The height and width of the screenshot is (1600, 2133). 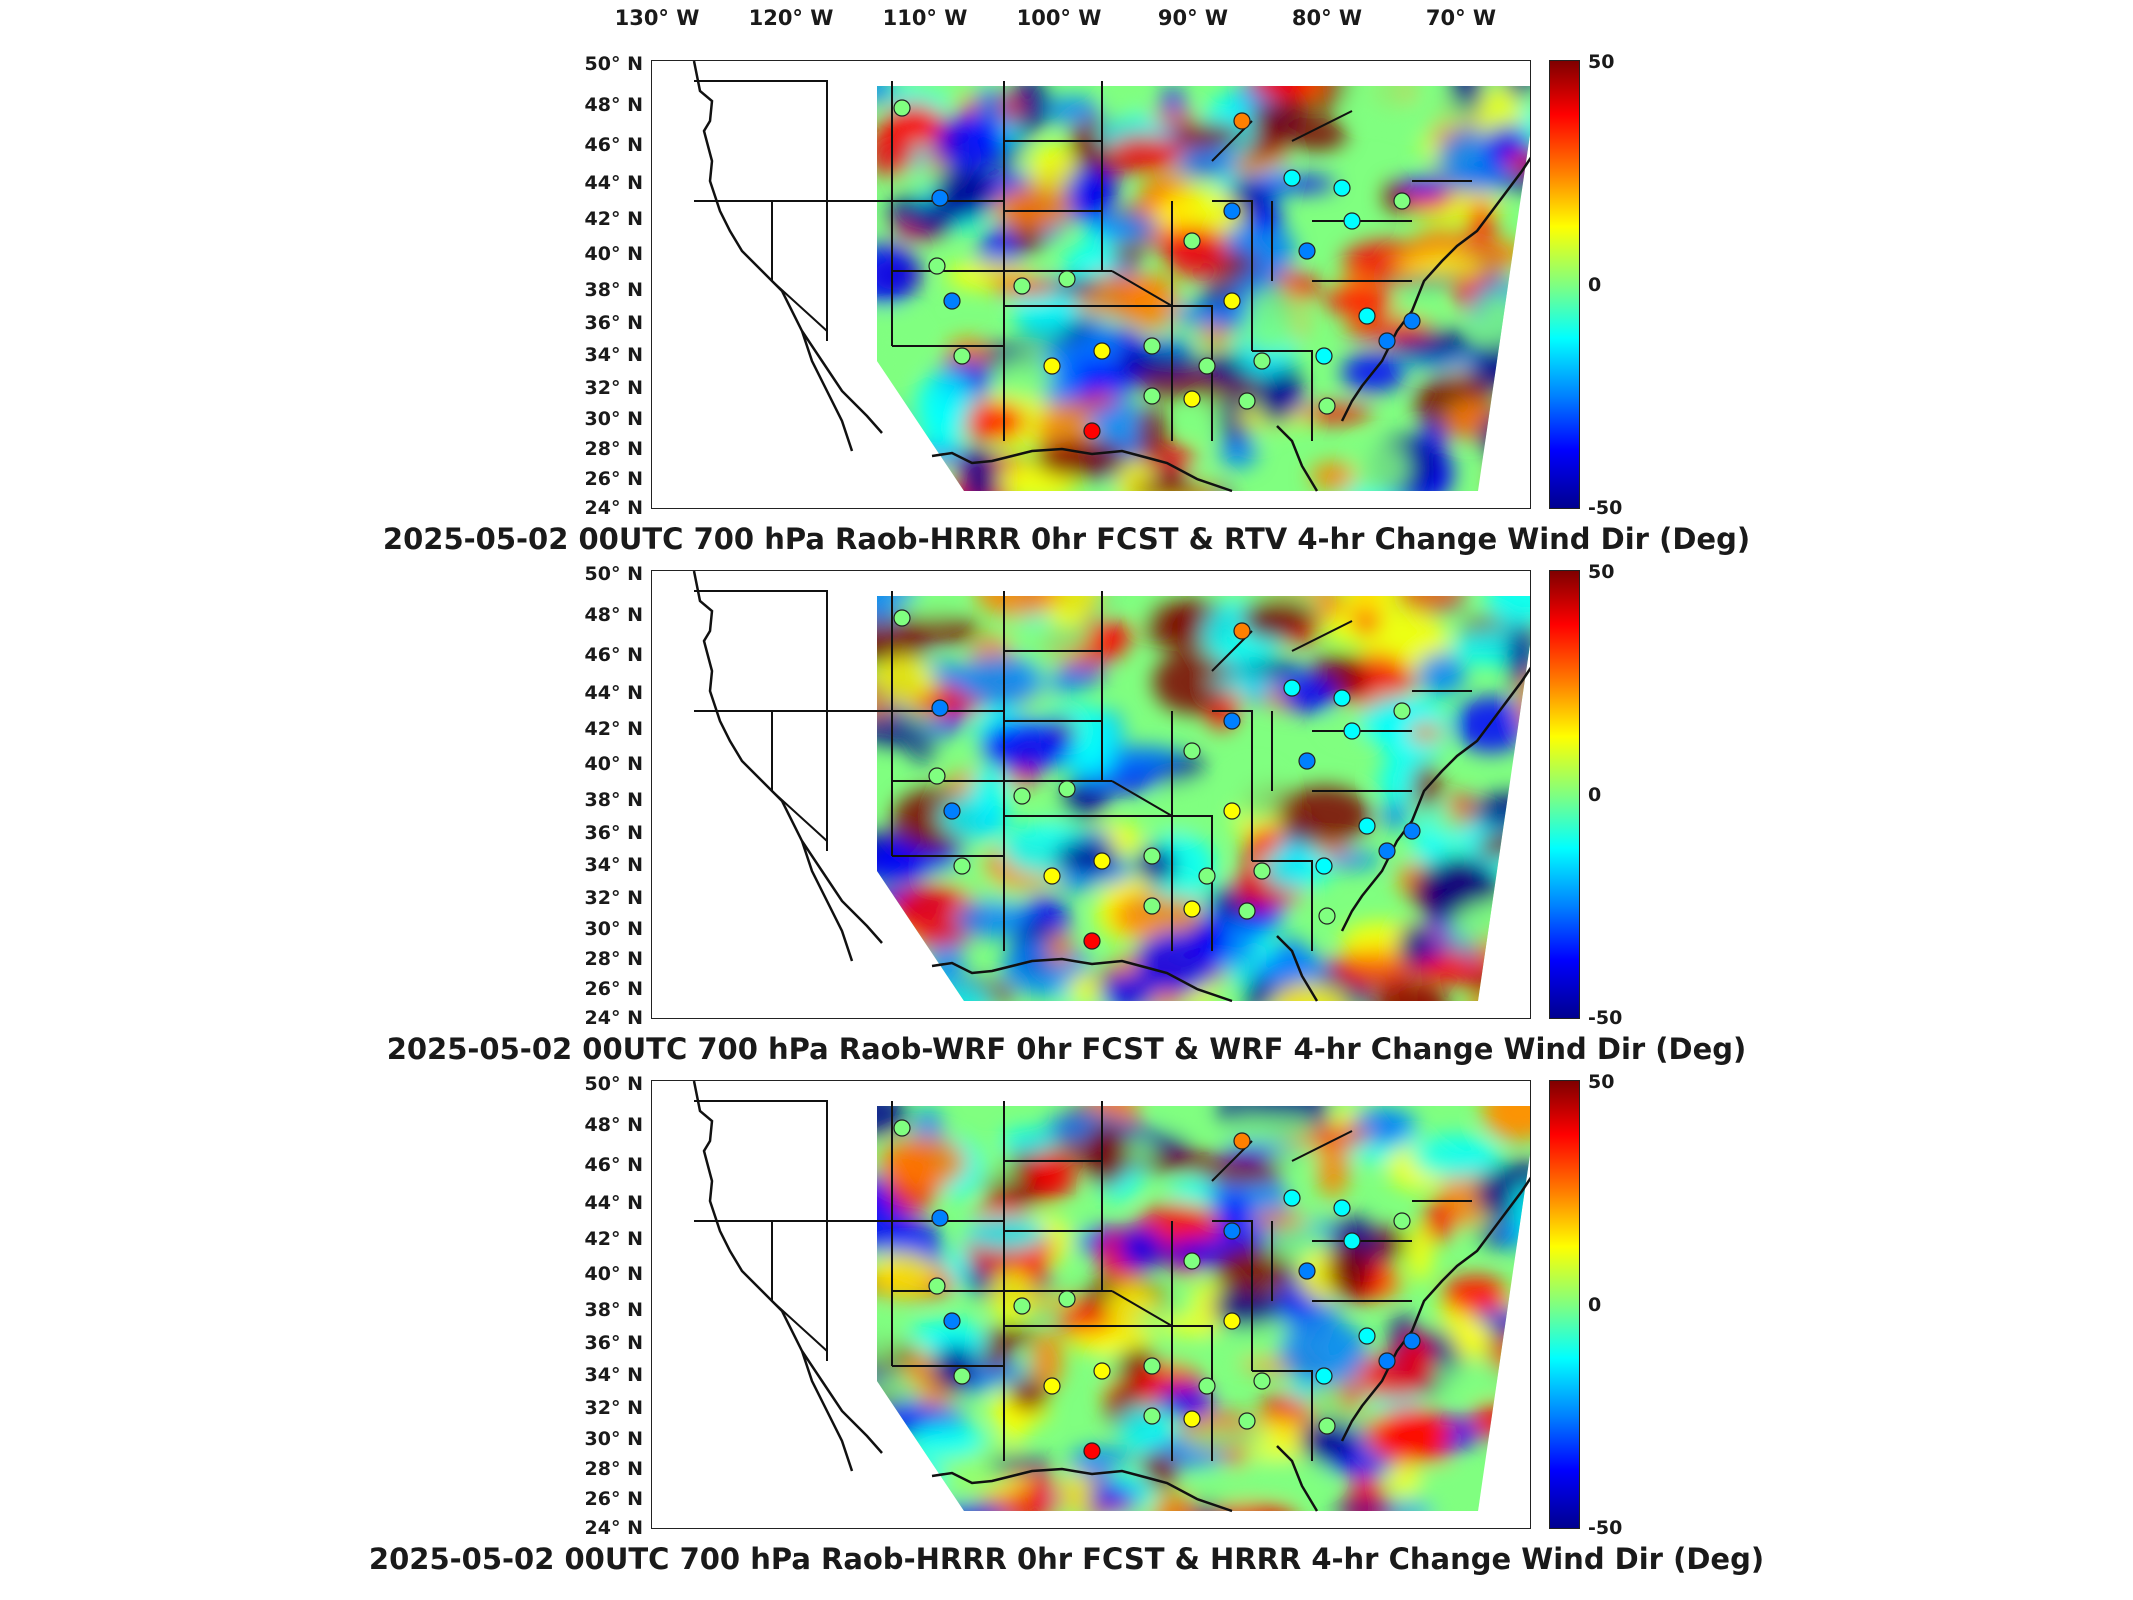 I want to click on lat-label: 28° N, so click(x=613, y=959).